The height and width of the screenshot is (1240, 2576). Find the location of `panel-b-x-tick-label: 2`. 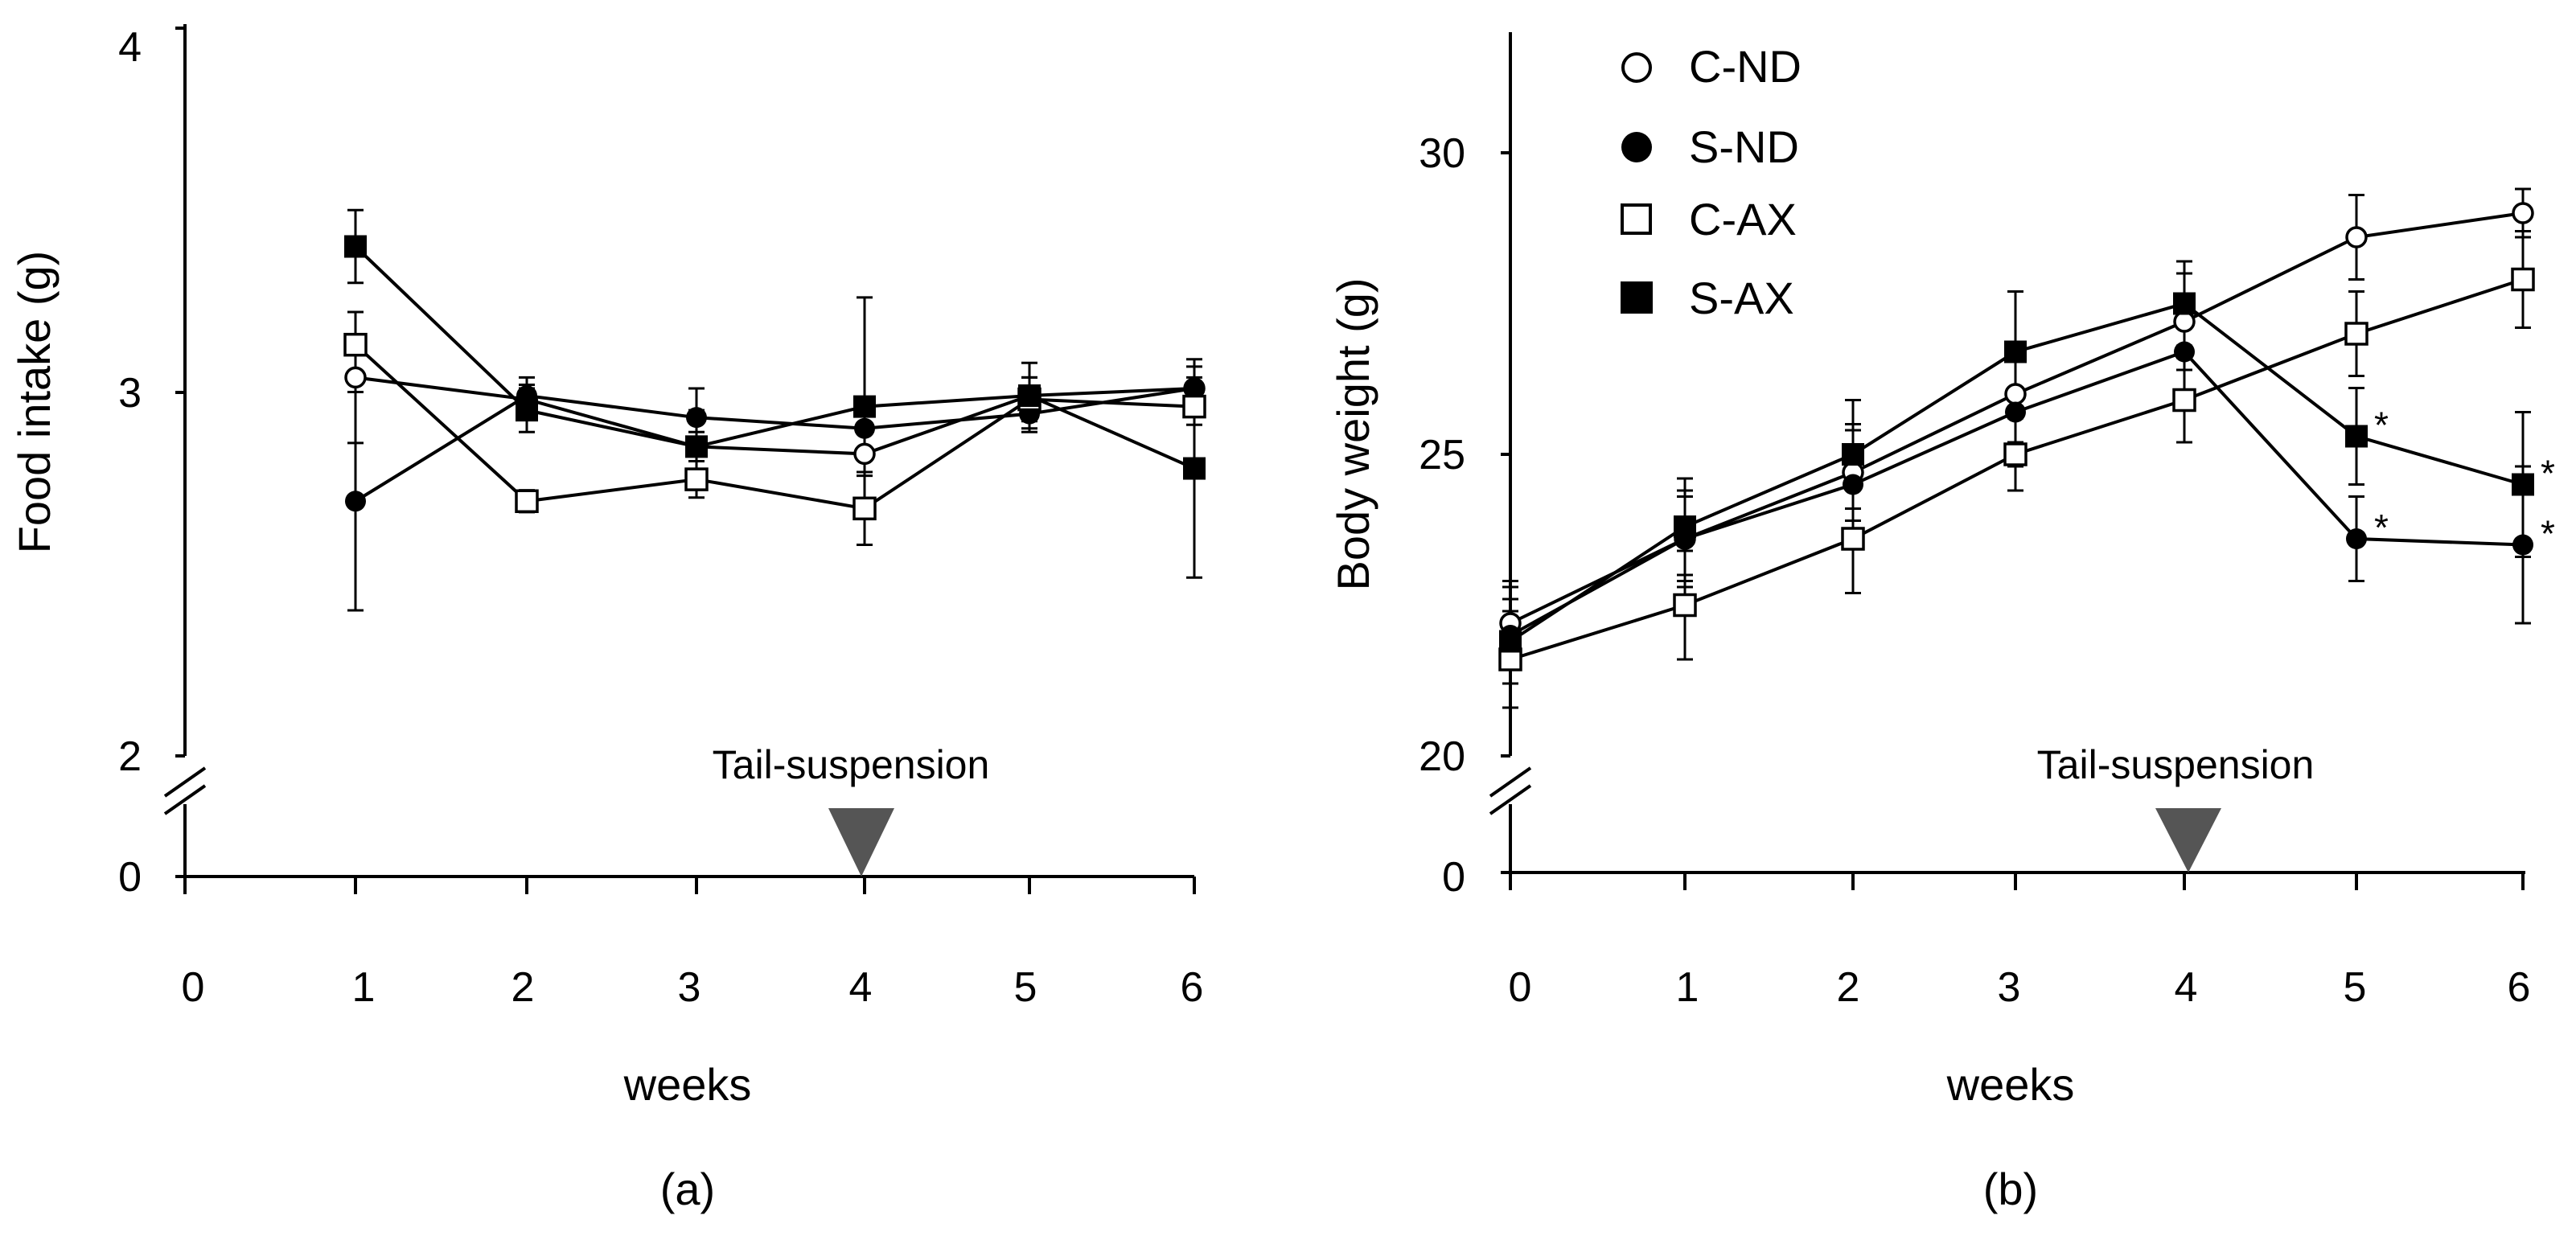

panel-b-x-tick-label: 2 is located at coordinates (1848, 988).